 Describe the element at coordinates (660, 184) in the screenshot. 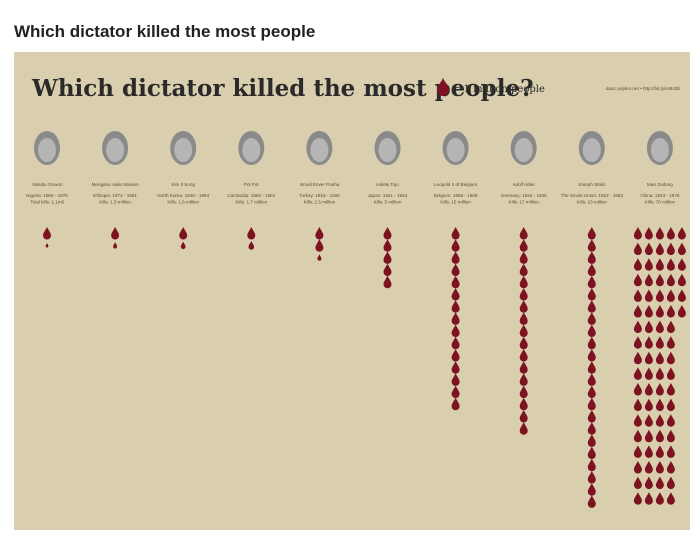

I see `dictator-name: Mao Zedong` at that location.